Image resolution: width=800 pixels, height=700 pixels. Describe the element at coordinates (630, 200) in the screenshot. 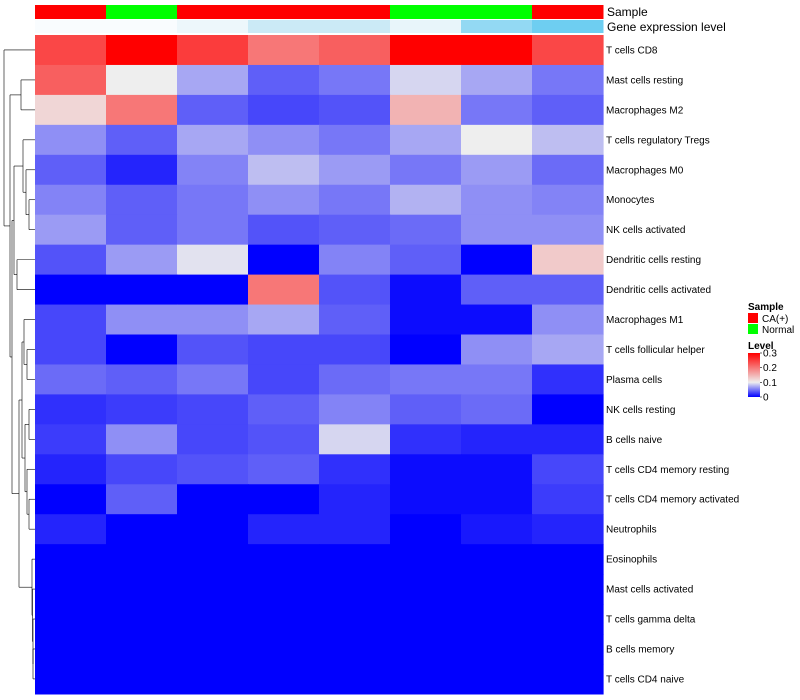

I see `row-label: Monocytes` at that location.